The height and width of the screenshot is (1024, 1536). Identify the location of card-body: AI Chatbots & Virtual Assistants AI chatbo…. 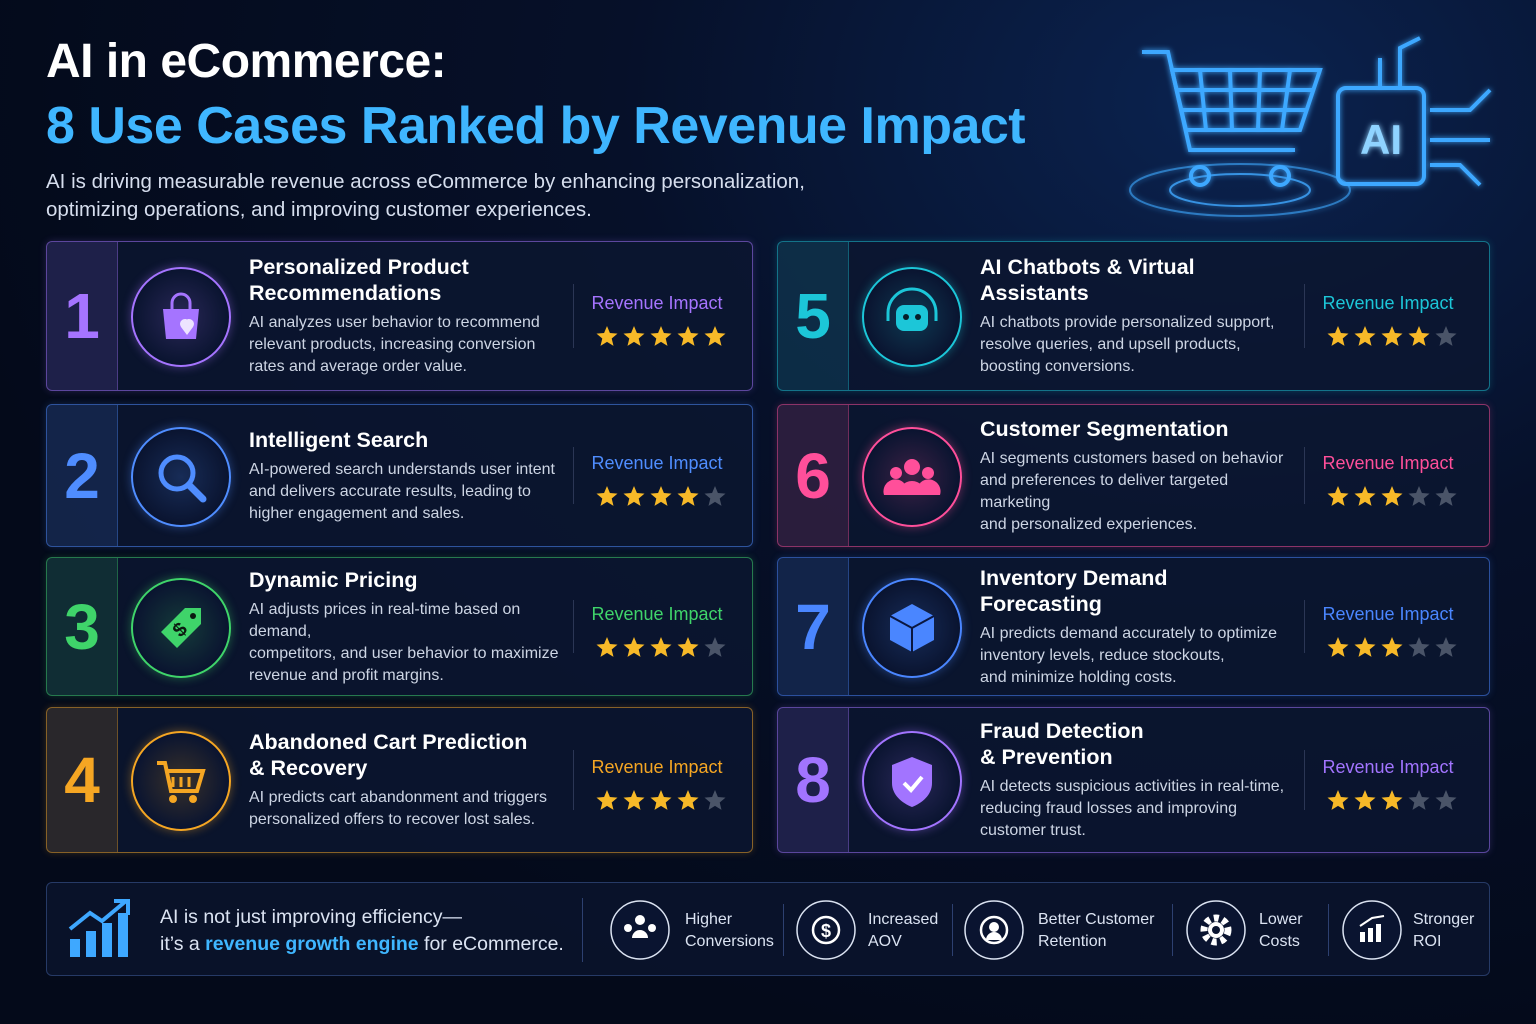
(1140, 316).